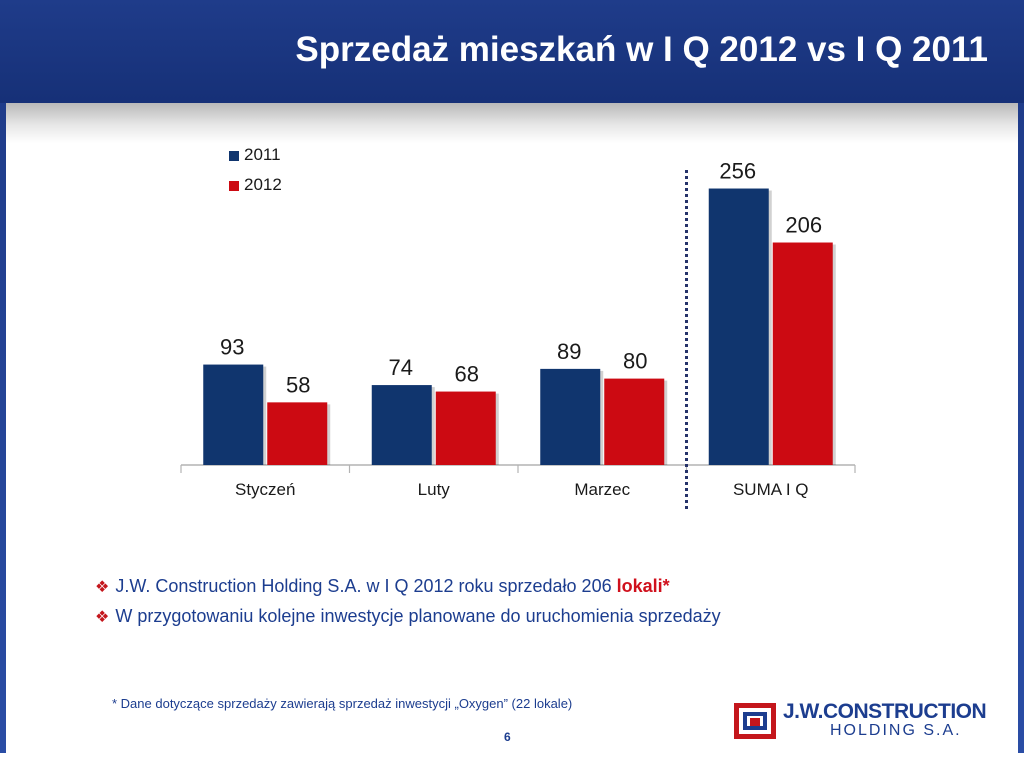 The image size is (1024, 768). What do you see at coordinates (434, 489) in the screenshot?
I see `category-label: Luty` at bounding box center [434, 489].